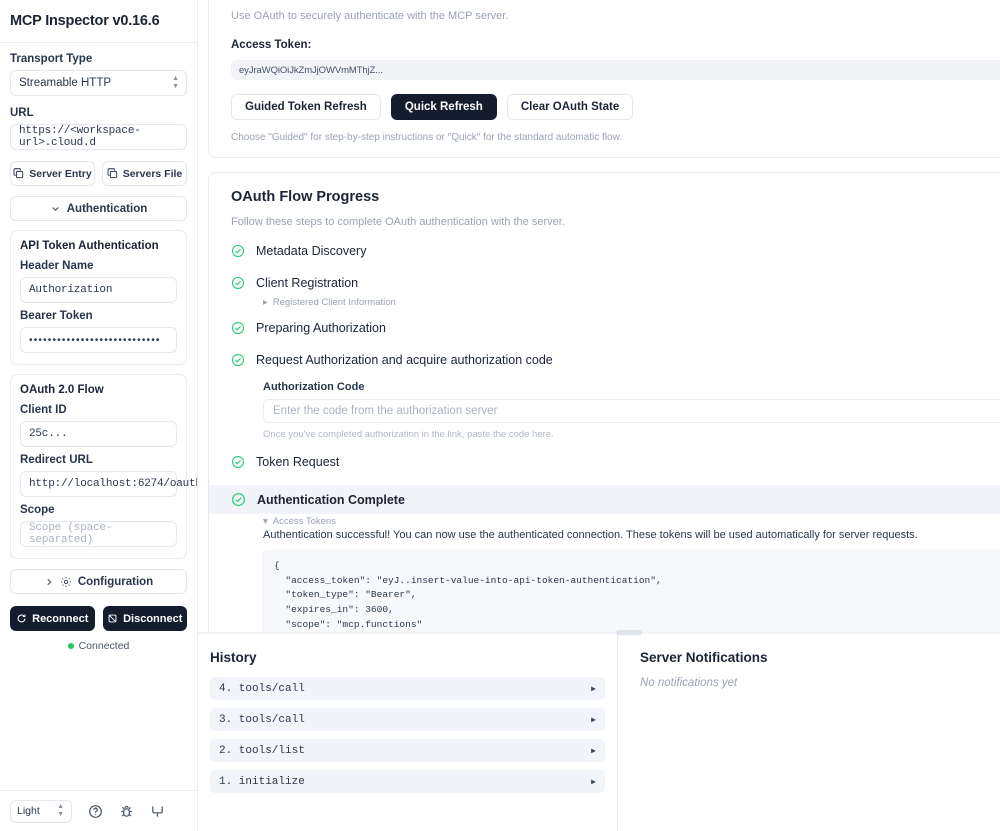  I want to click on no-notifications-text: No notifications yet, so click(689, 683).